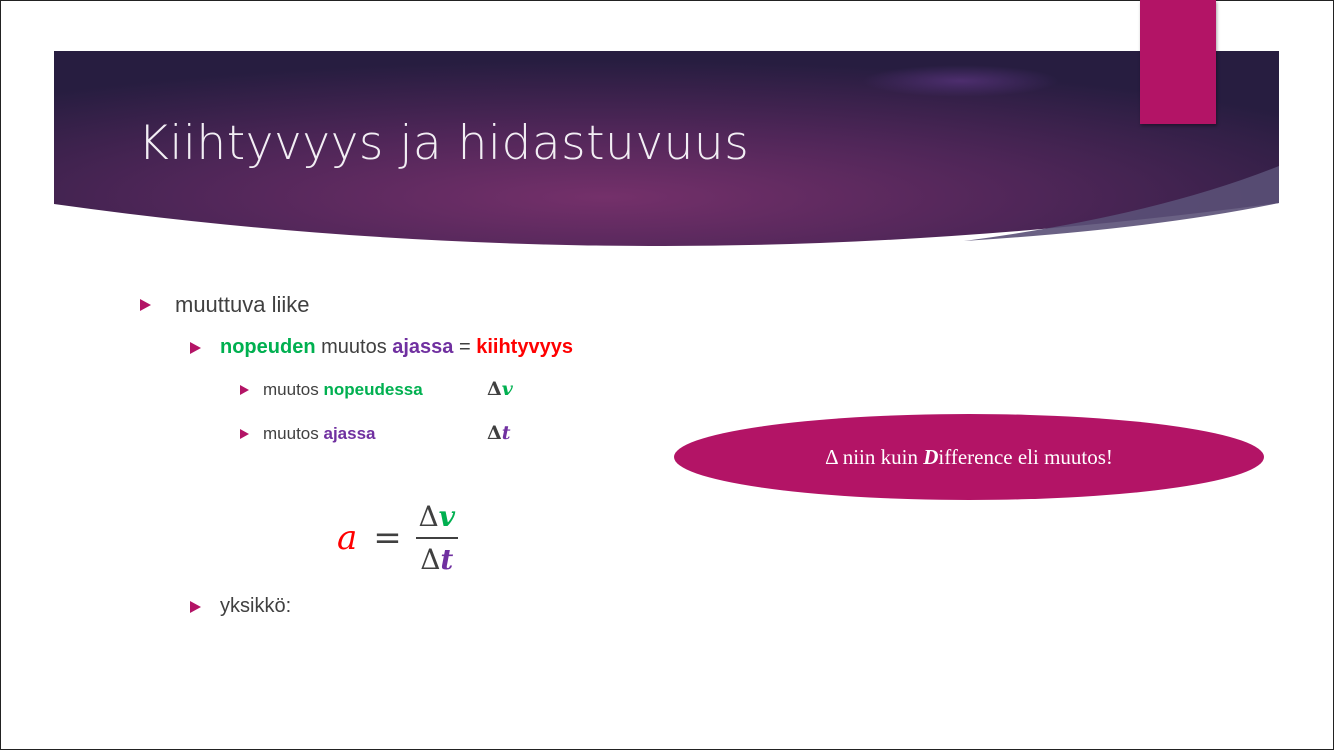 The image size is (1334, 750). I want to click on bullet-muuttuva-liike: muuttuva liike, so click(225, 305).